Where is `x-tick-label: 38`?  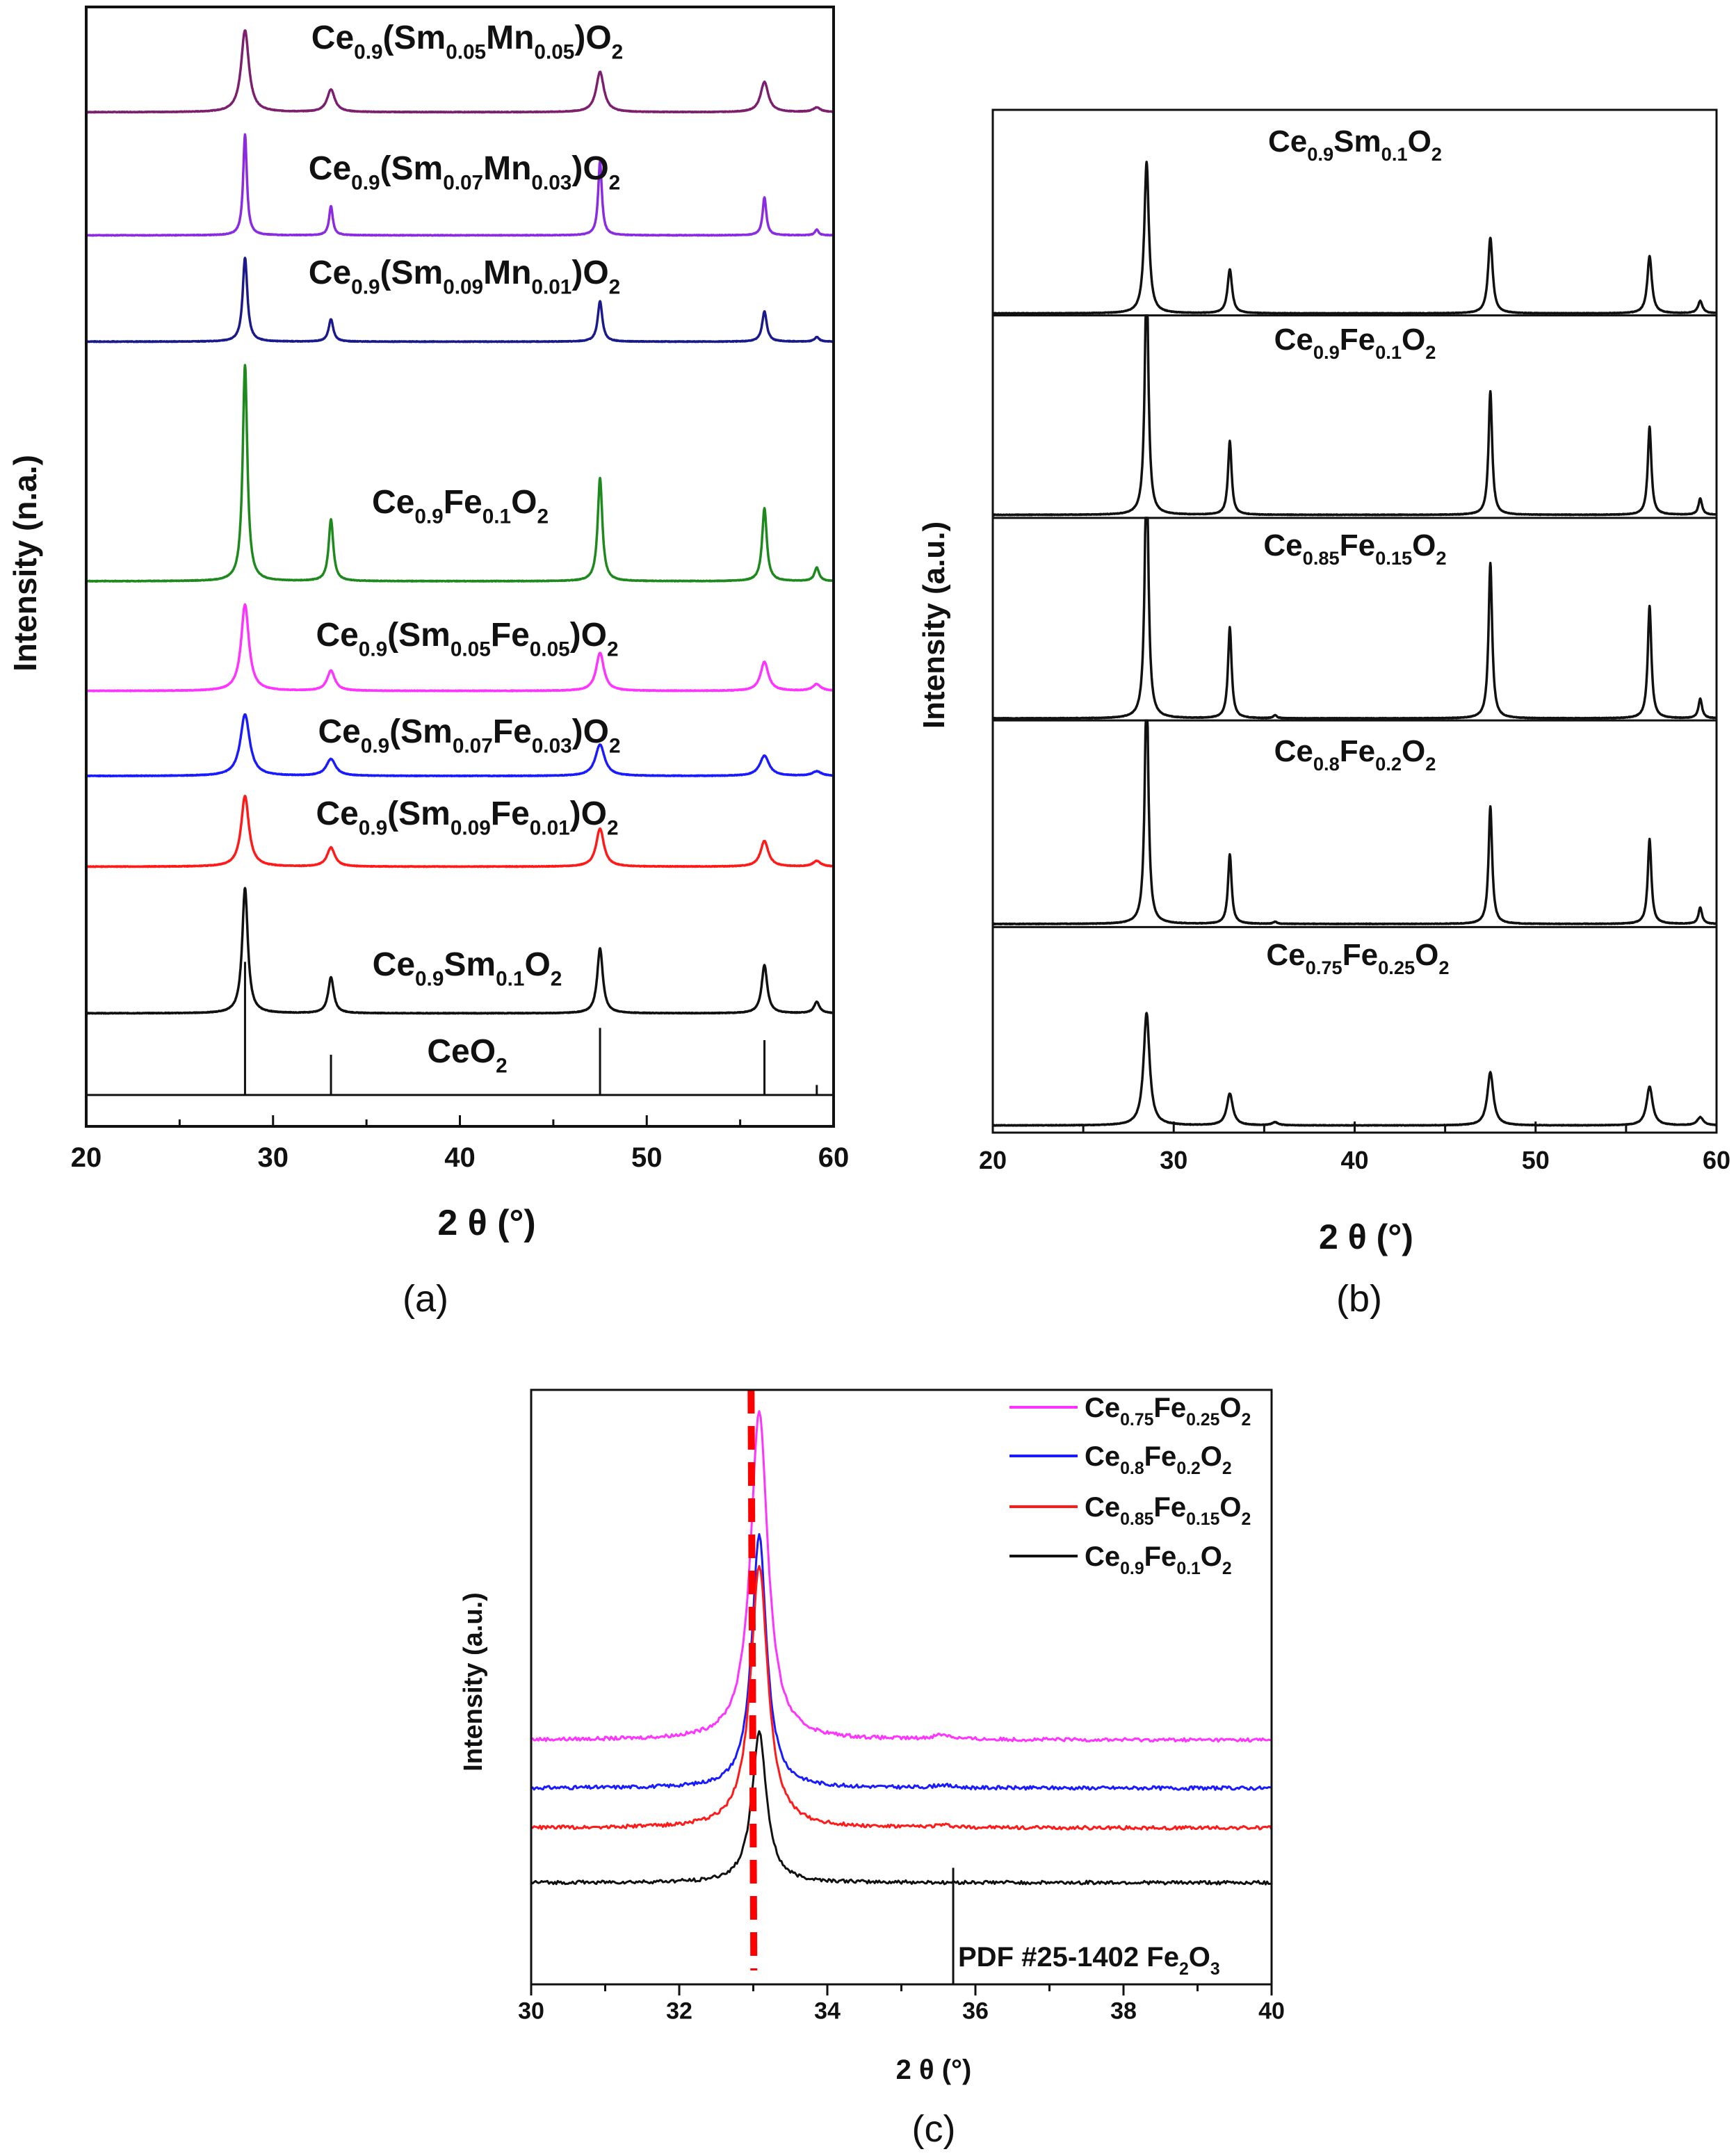
x-tick-label: 38 is located at coordinates (1123, 2011).